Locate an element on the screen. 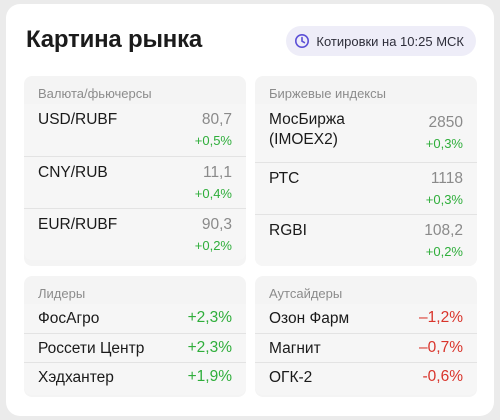 The height and width of the screenshot is (420, 500). stock-name: ФосАгро is located at coordinates (69, 318).